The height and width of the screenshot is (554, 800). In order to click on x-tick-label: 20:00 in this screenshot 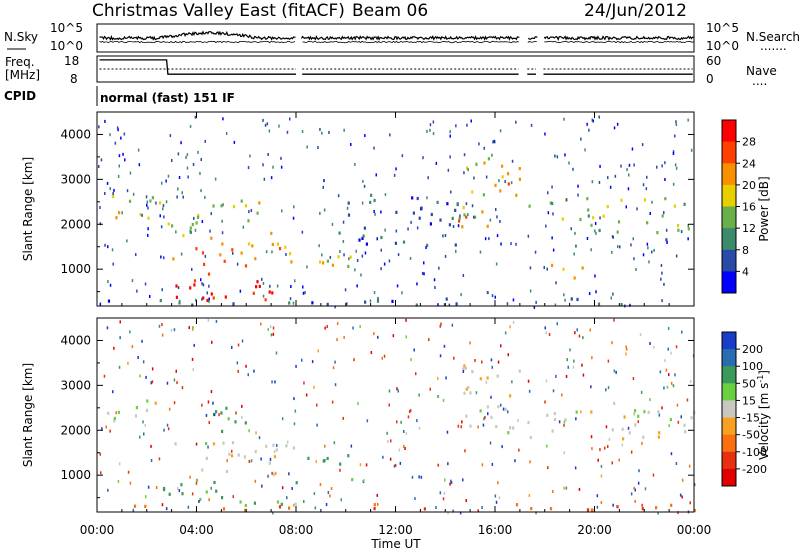, I will do `click(594, 530)`.